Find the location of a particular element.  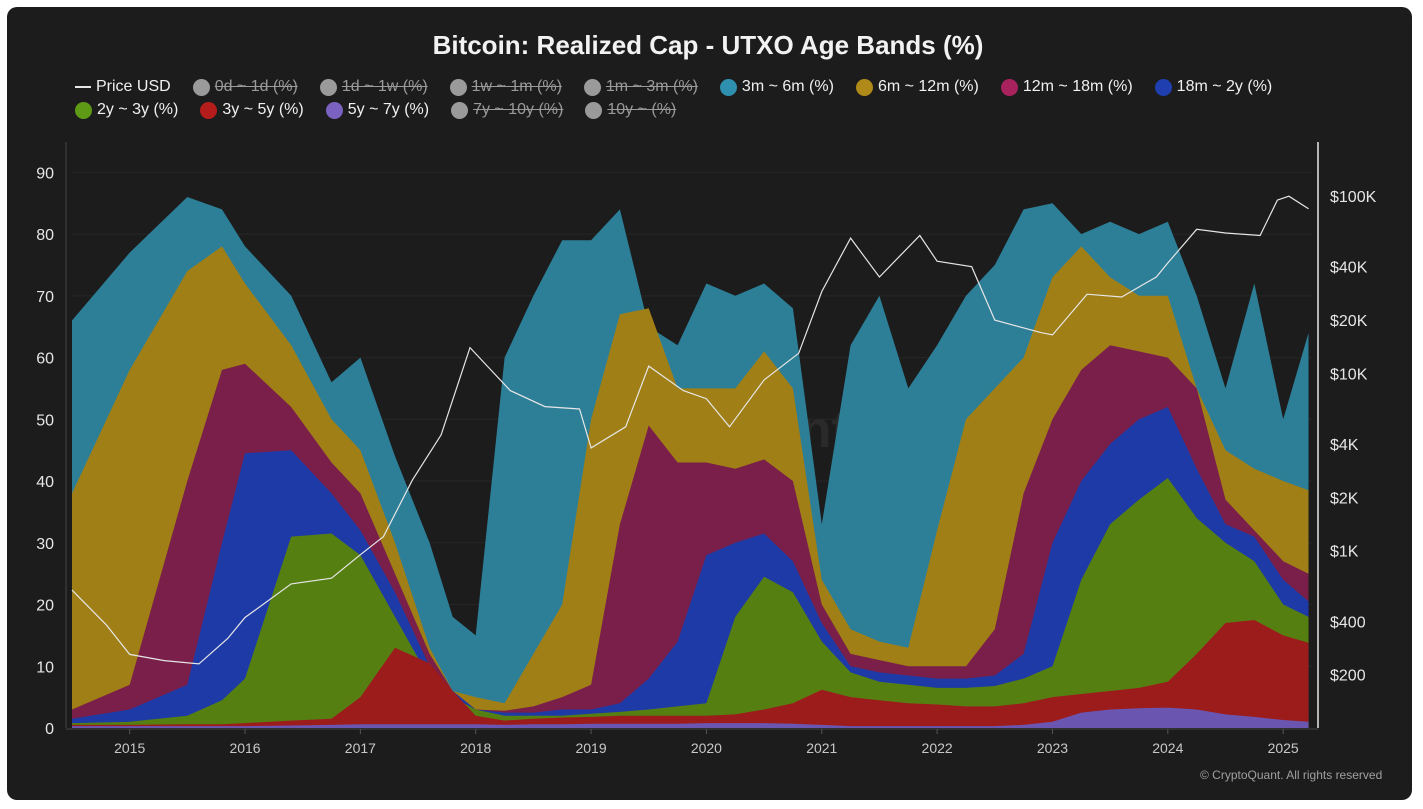

y-left-tick-label: 10 is located at coordinates (45, 667).